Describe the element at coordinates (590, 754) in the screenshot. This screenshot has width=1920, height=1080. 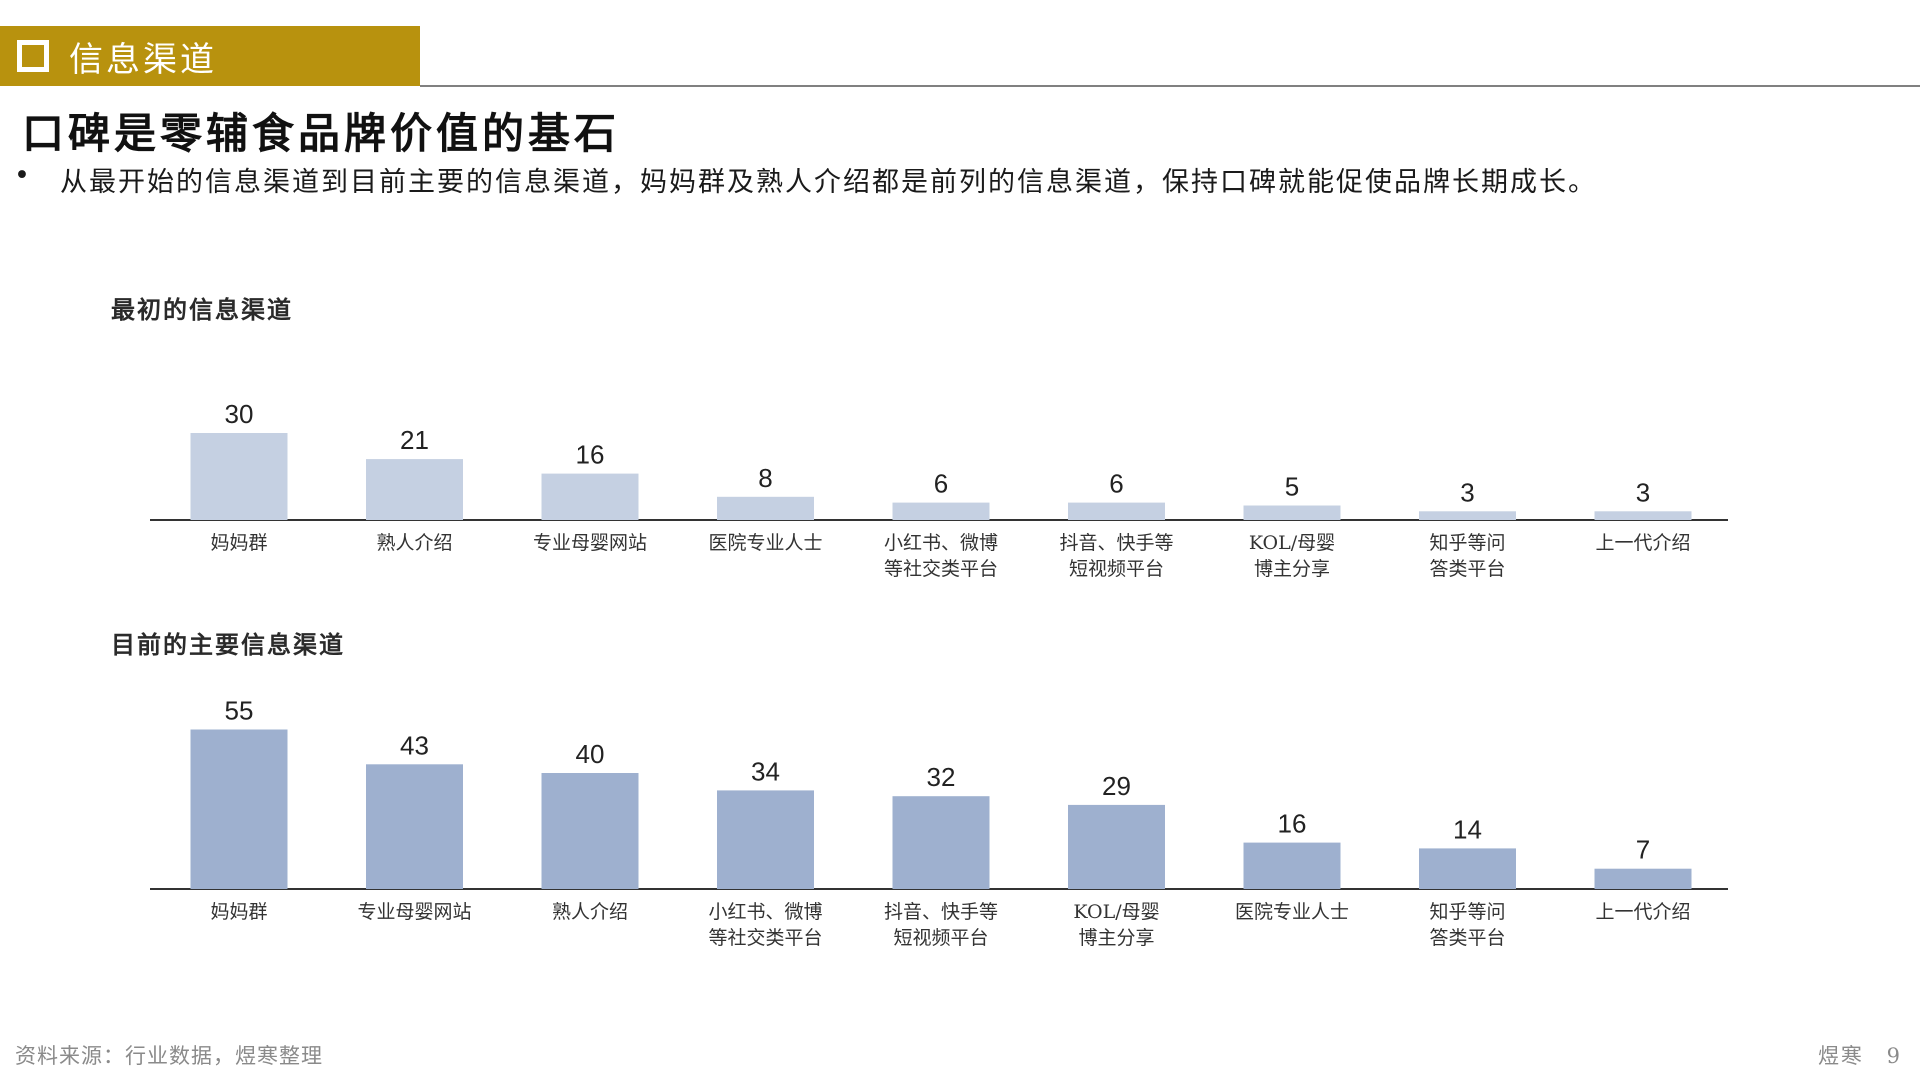
I see `current-data-label-3: 40` at that location.